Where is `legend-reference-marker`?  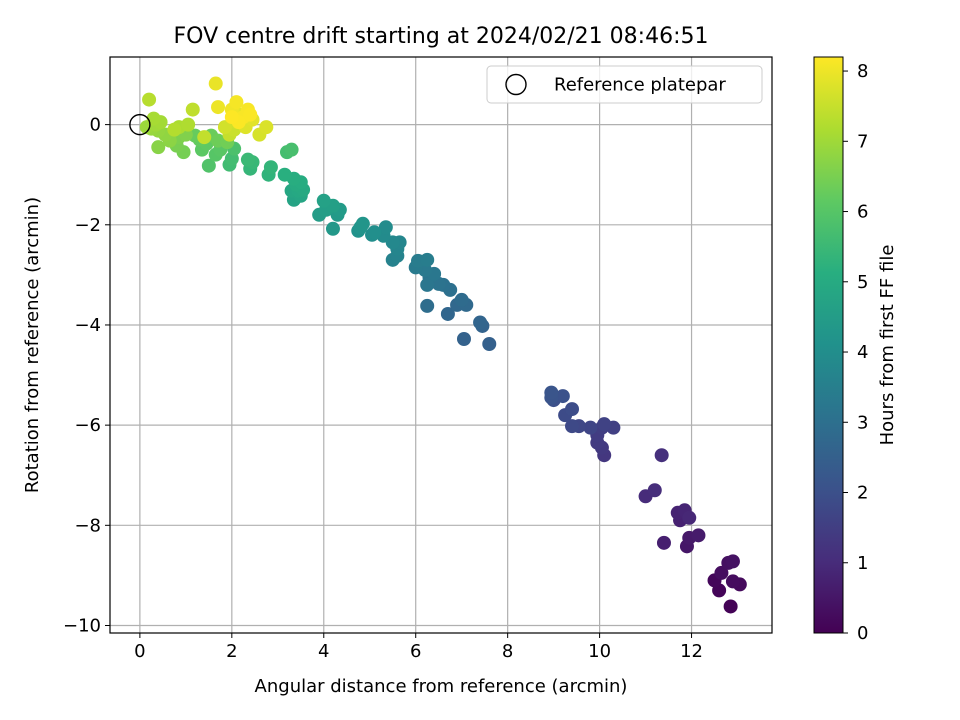 legend-reference-marker is located at coordinates (516, 84).